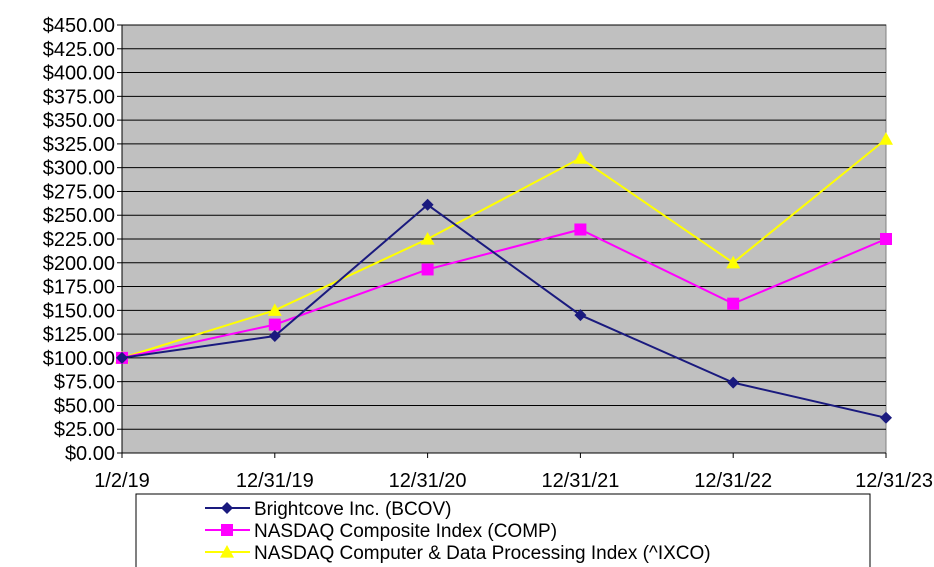  What do you see at coordinates (733, 481) in the screenshot?
I see `x-tick-label: 12/31/22` at bounding box center [733, 481].